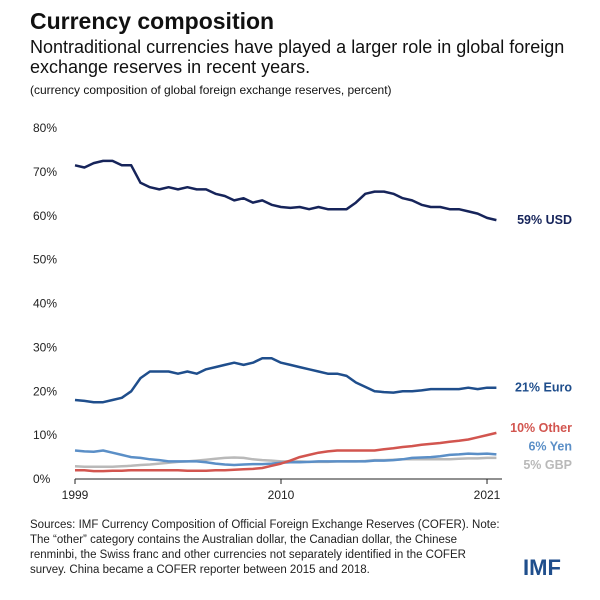  Describe the element at coordinates (45, 391) in the screenshot. I see `y-tick-label: 20%` at that location.